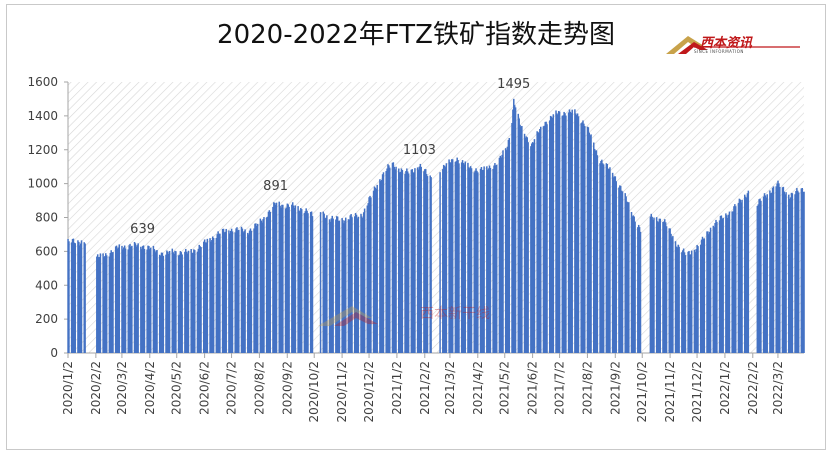 This screenshot has width=832, height=457. I want to click on x-tick-label: 2020/7/2, so click(232, 388).